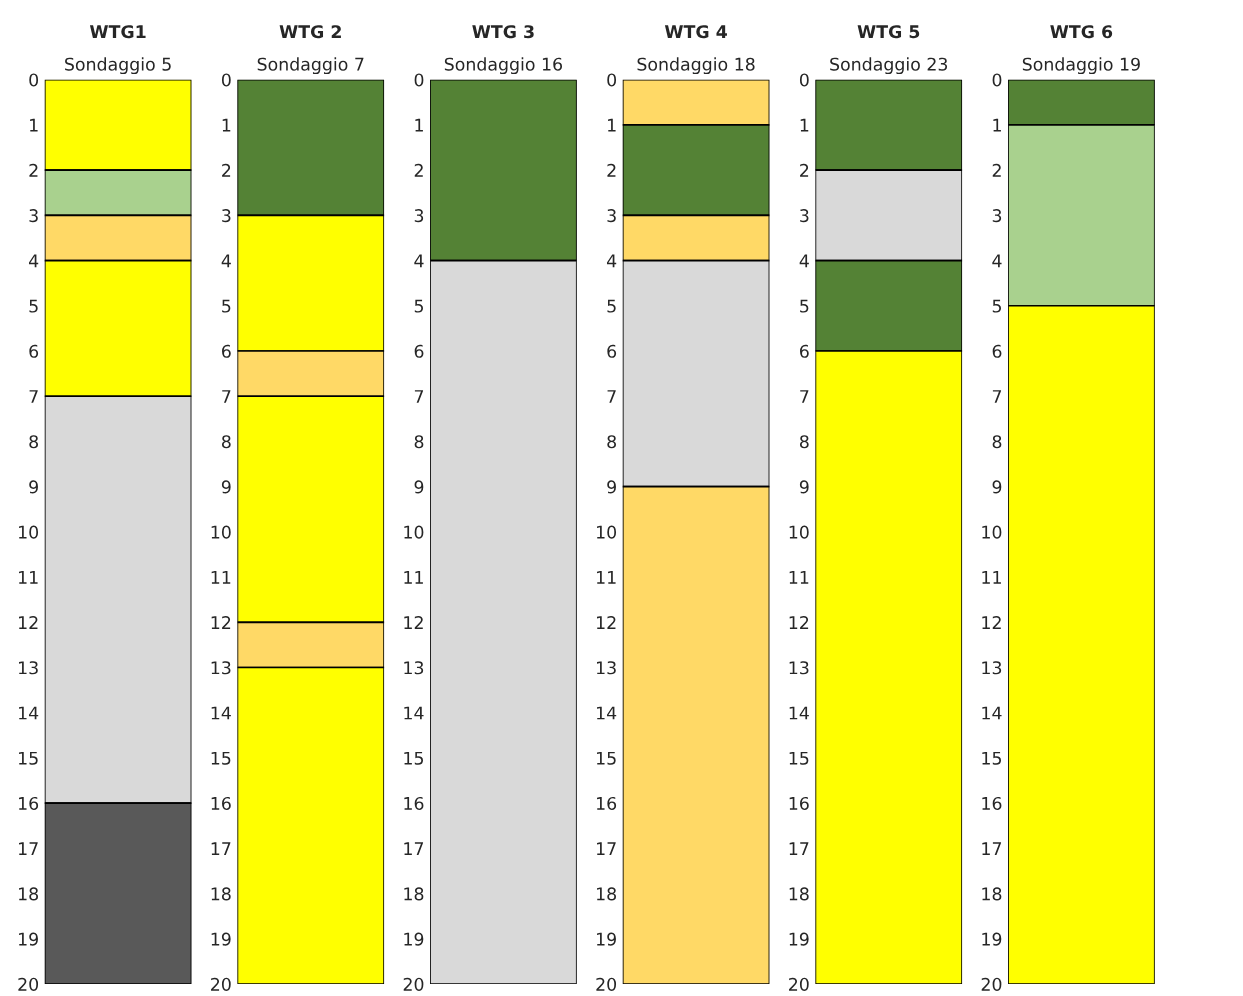 This screenshot has width=1243, height=996. Describe the element at coordinates (1081, 32) in the screenshot. I see `chart-title: WTG 6` at that location.